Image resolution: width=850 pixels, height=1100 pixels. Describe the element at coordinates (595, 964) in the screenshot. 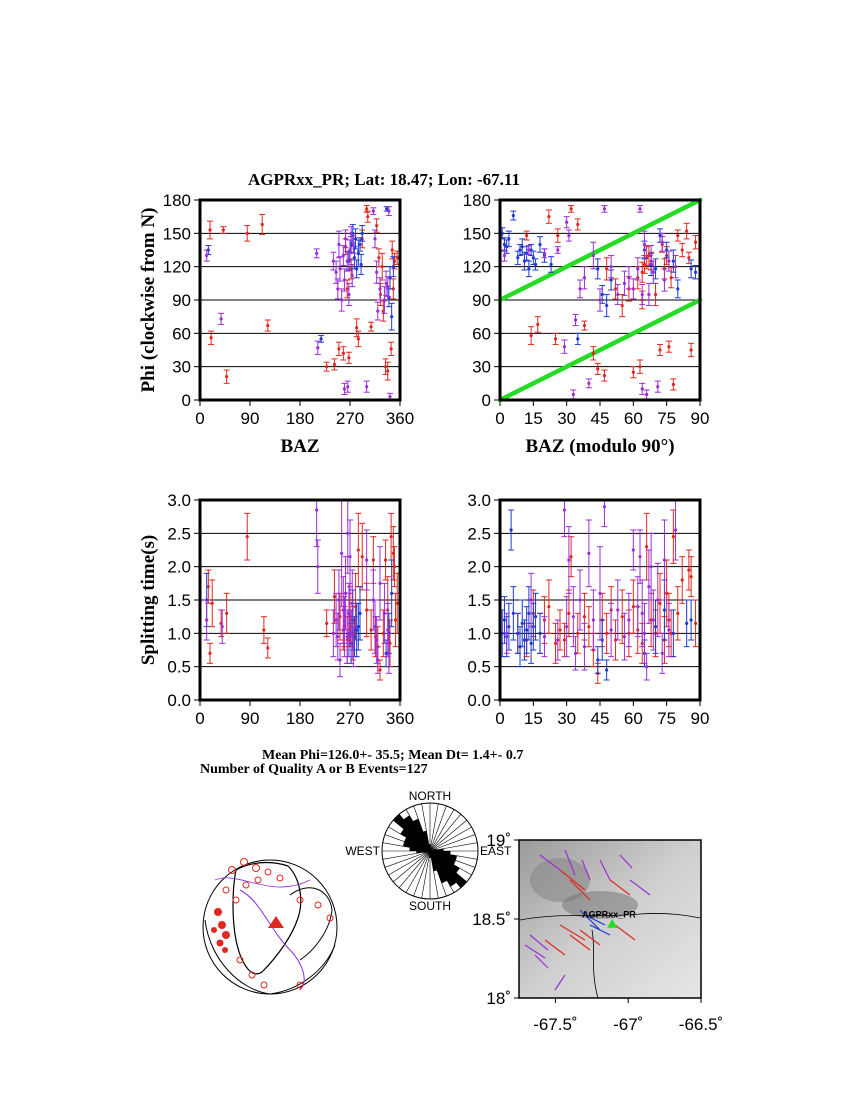

I see `coastline` at that location.